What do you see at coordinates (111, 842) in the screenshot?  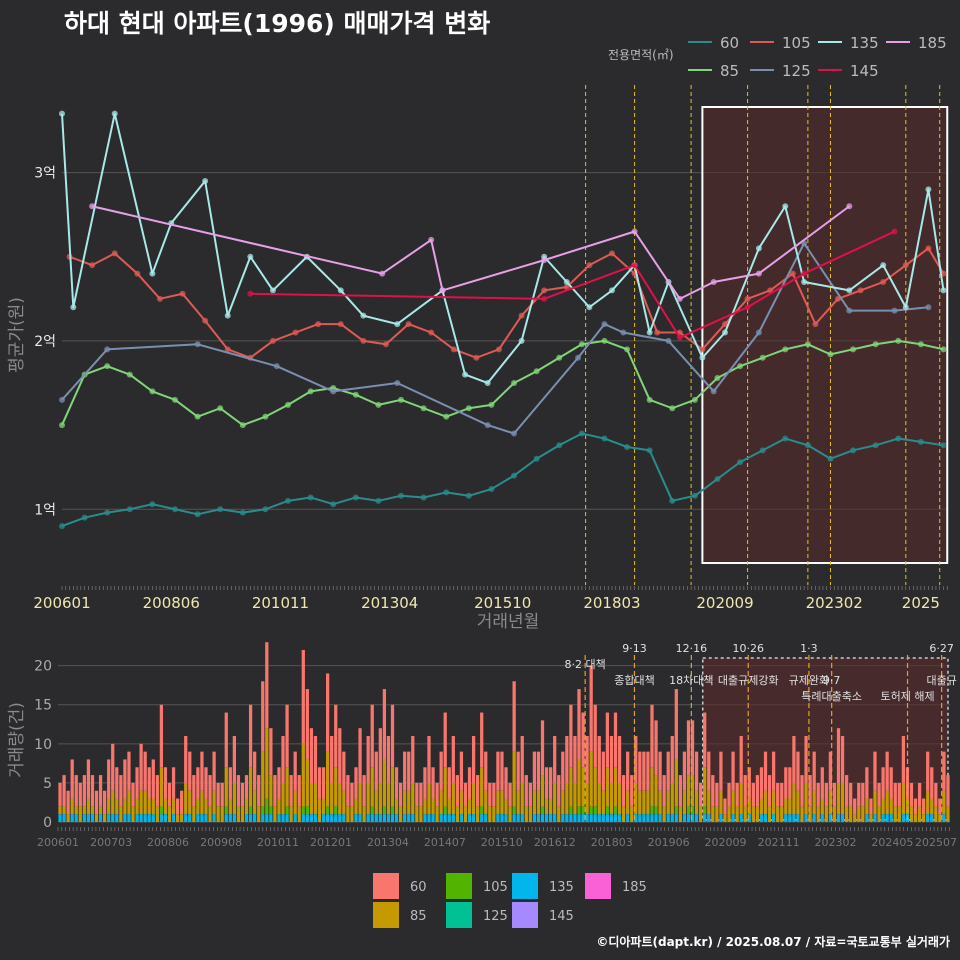 I see `volume-x-tick-label: 200703` at bounding box center [111, 842].